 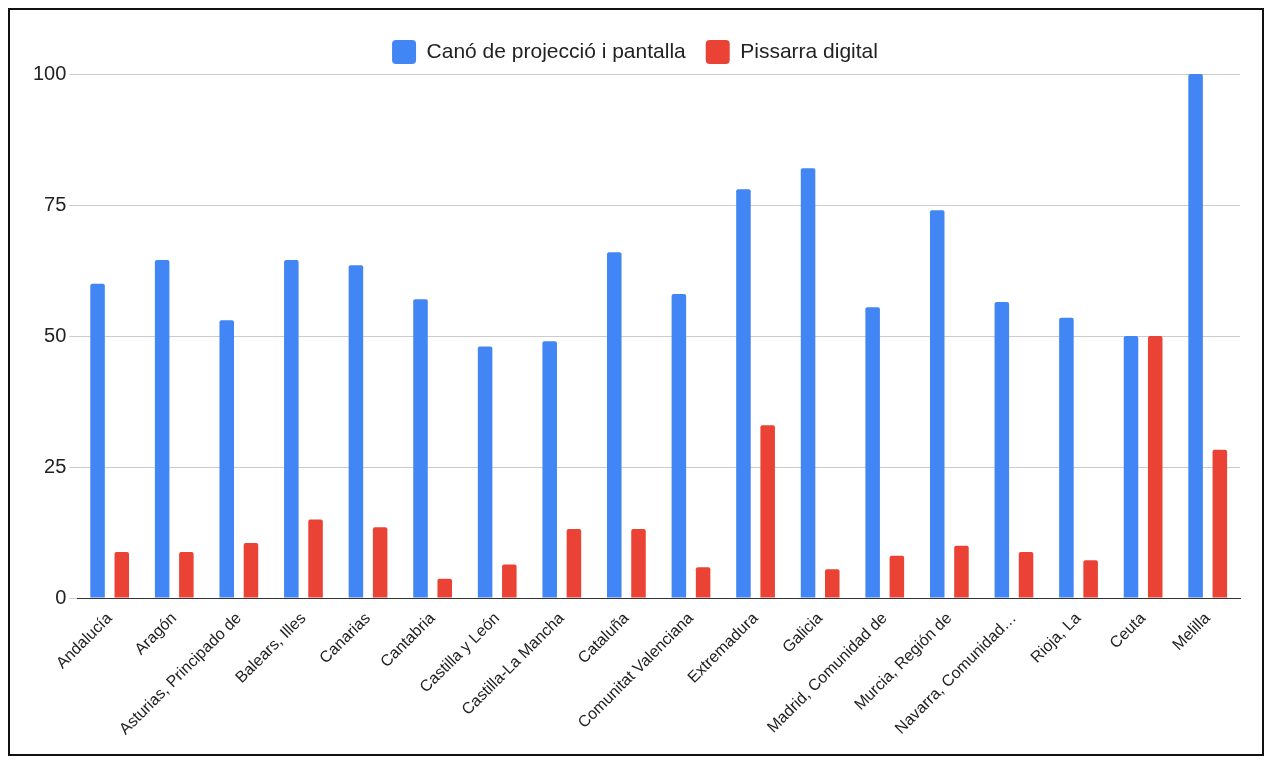 What do you see at coordinates (55, 203) in the screenshot?
I see `y-tick-label: 75` at bounding box center [55, 203].